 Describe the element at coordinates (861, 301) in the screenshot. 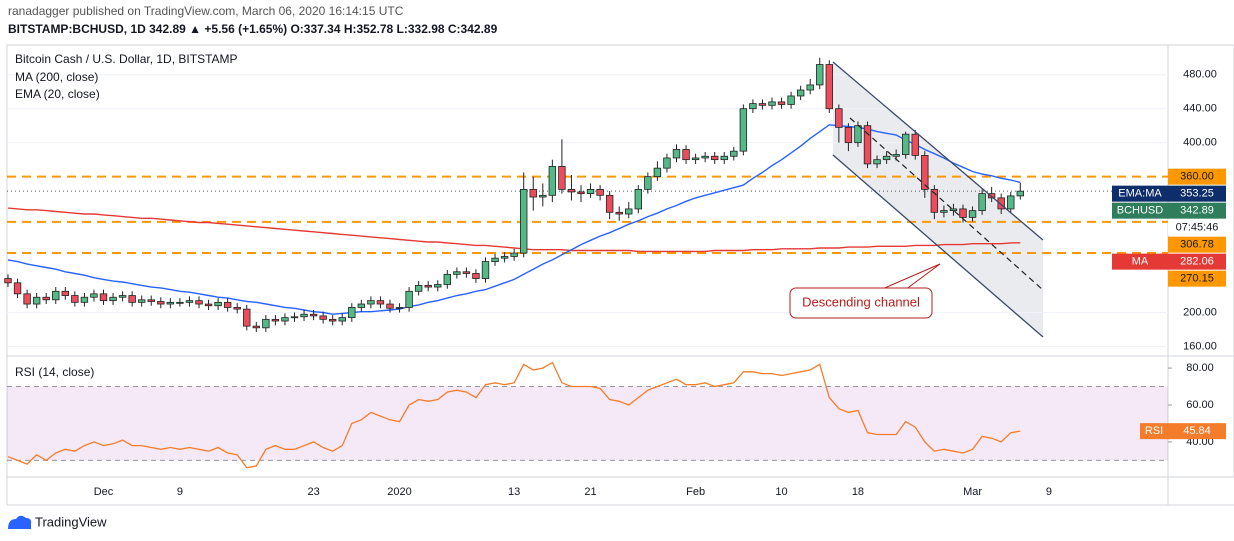

I see `callout-text: Descending channel` at that location.